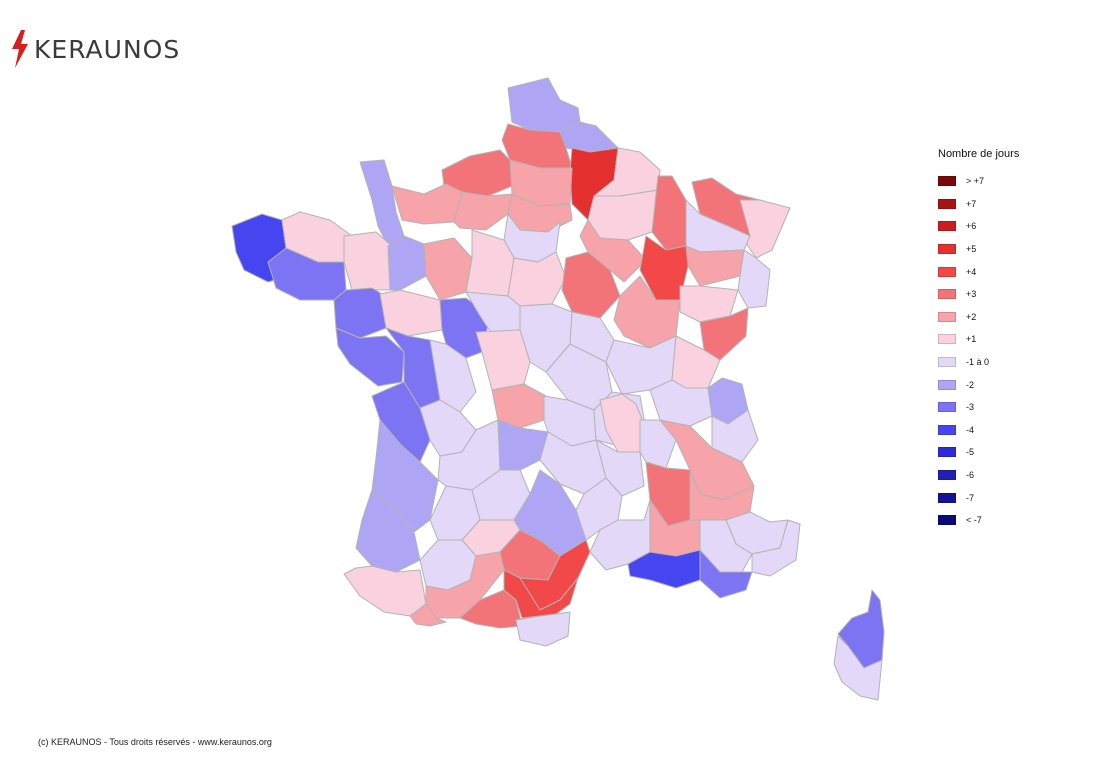 Image resolution: width=1098 pixels, height=777 pixels. Describe the element at coordinates (483, 211) in the screenshot. I see `map-region-eure` at that location.